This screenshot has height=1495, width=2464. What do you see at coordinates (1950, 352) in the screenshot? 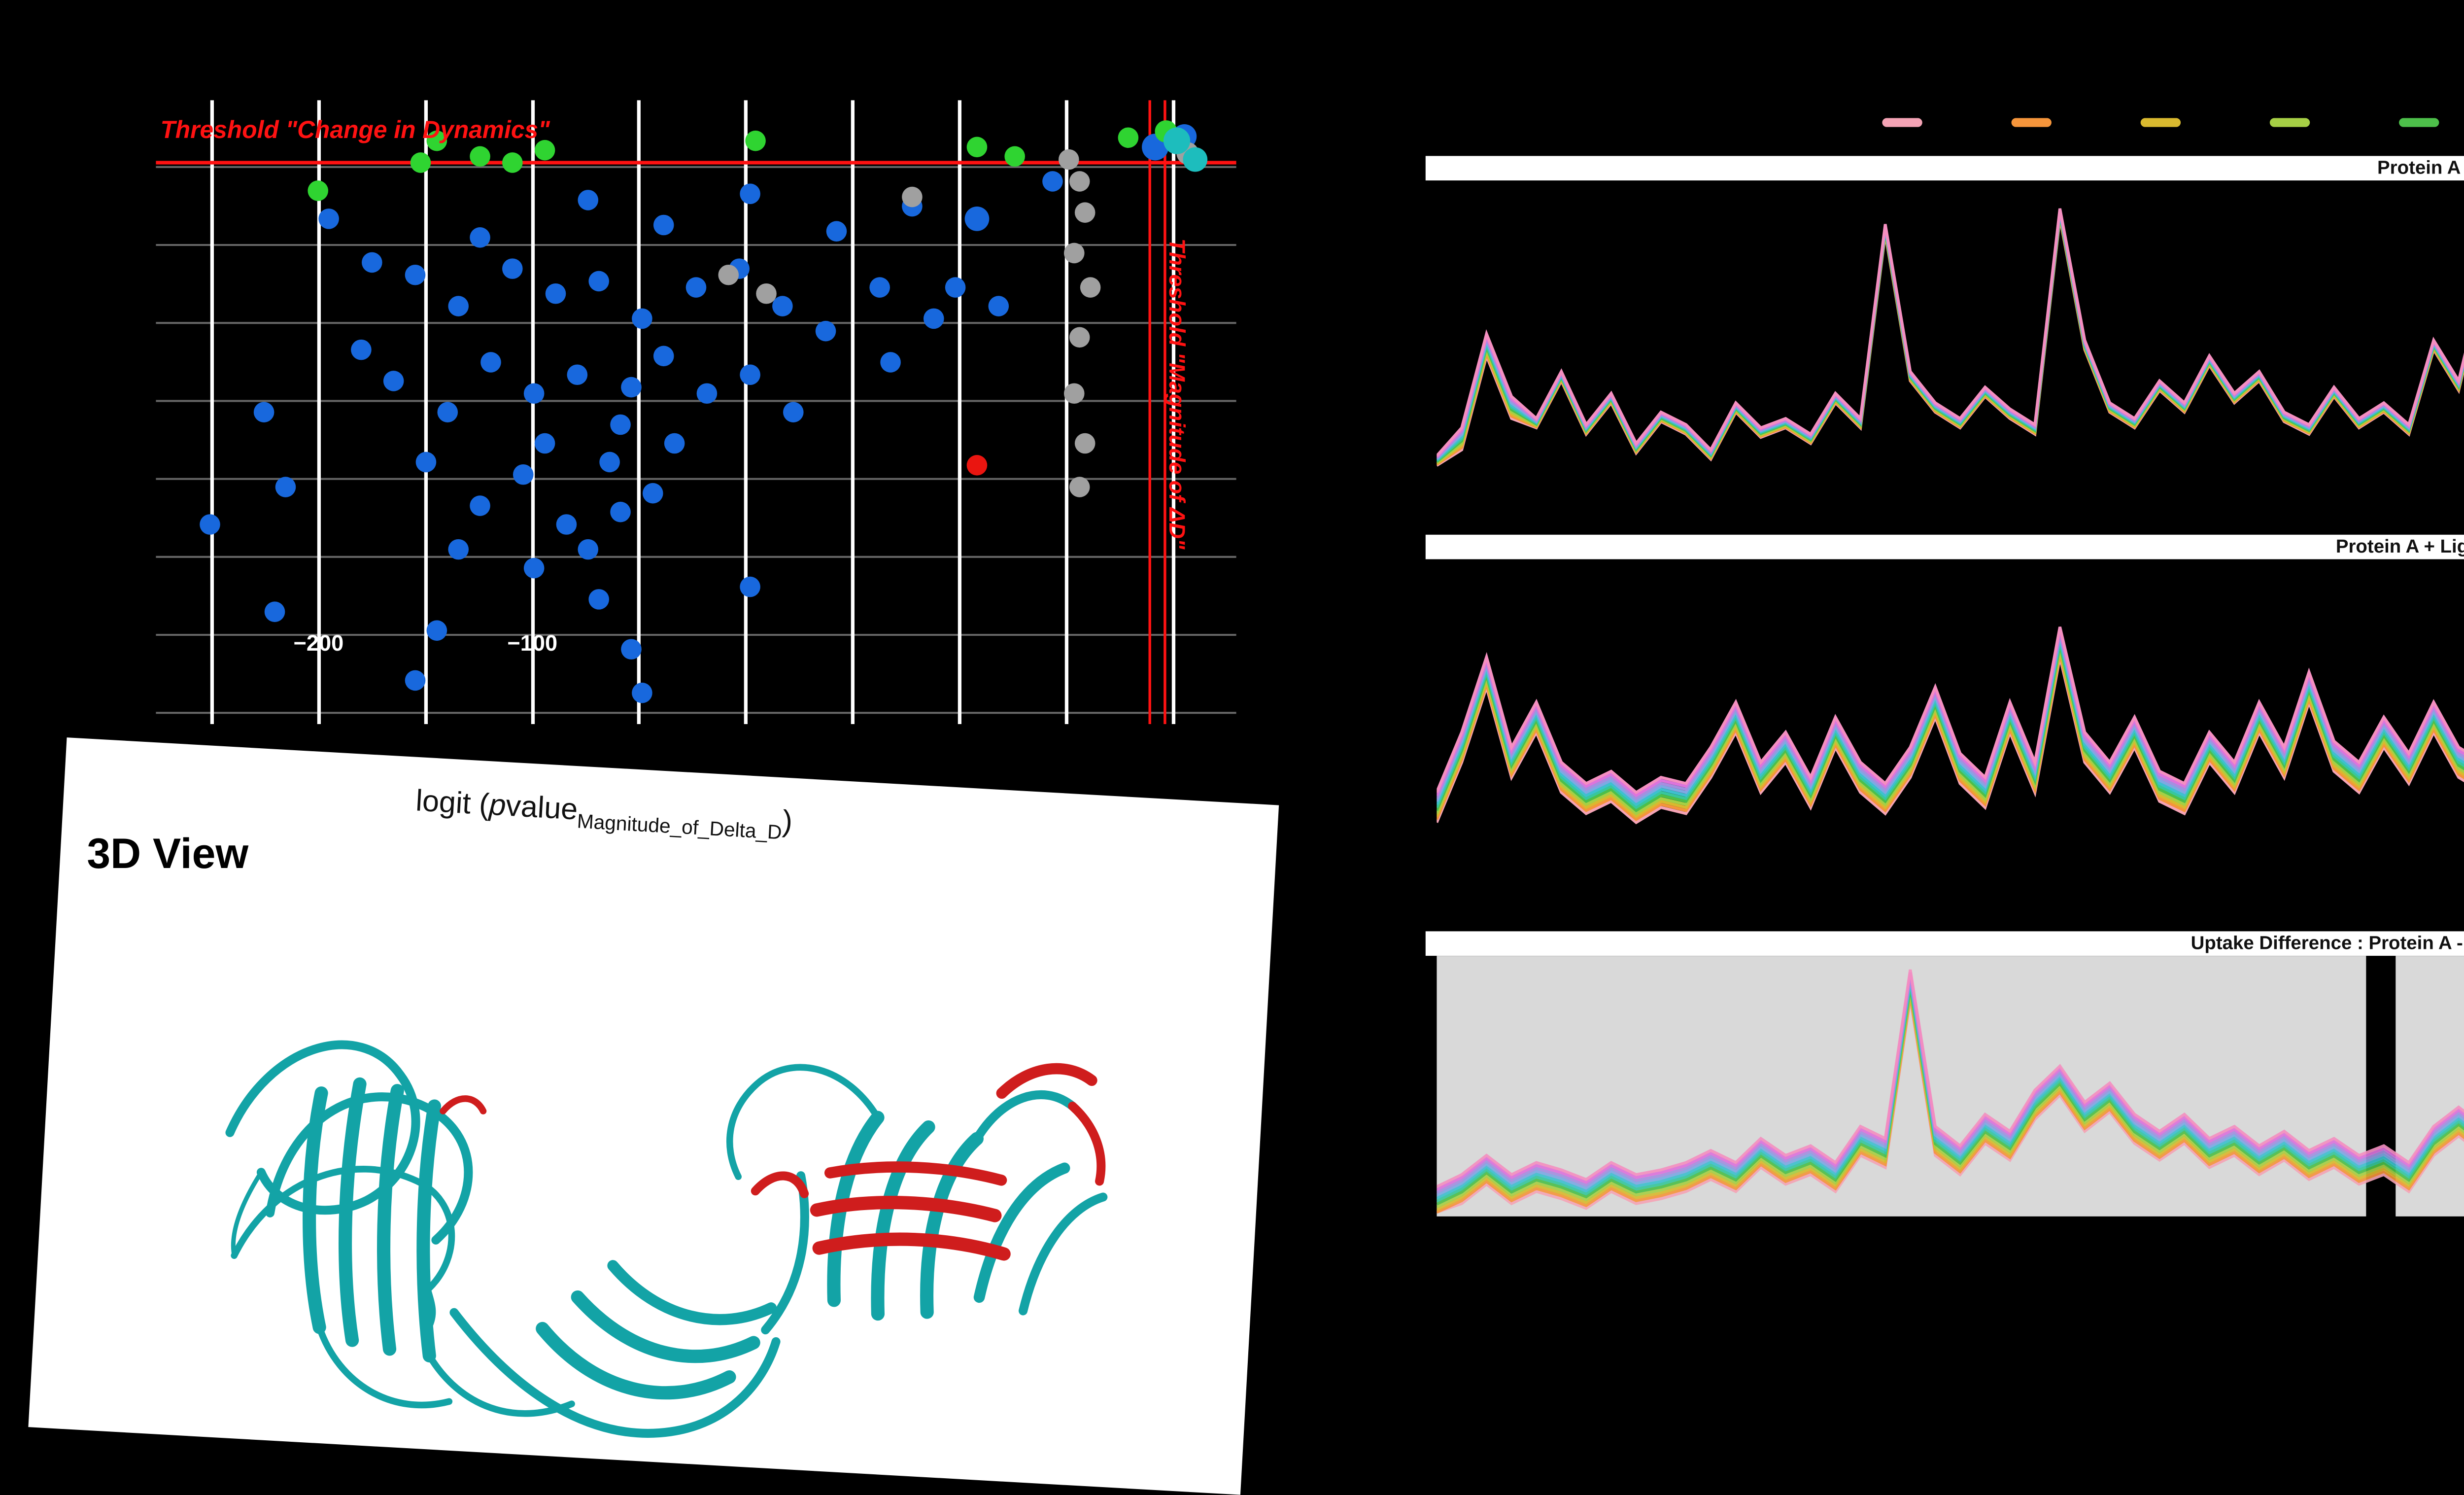
I see `uptake-chart-protein-a` at bounding box center [1950, 352].